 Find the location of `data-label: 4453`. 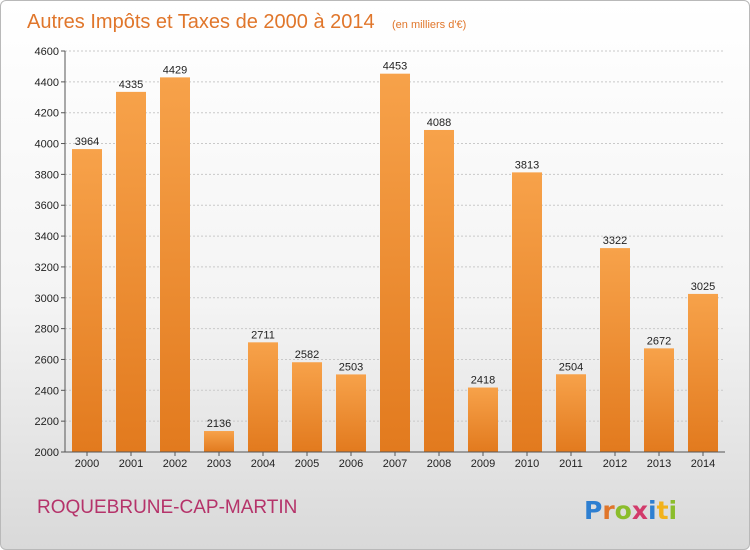

data-label: 4453 is located at coordinates (395, 67).